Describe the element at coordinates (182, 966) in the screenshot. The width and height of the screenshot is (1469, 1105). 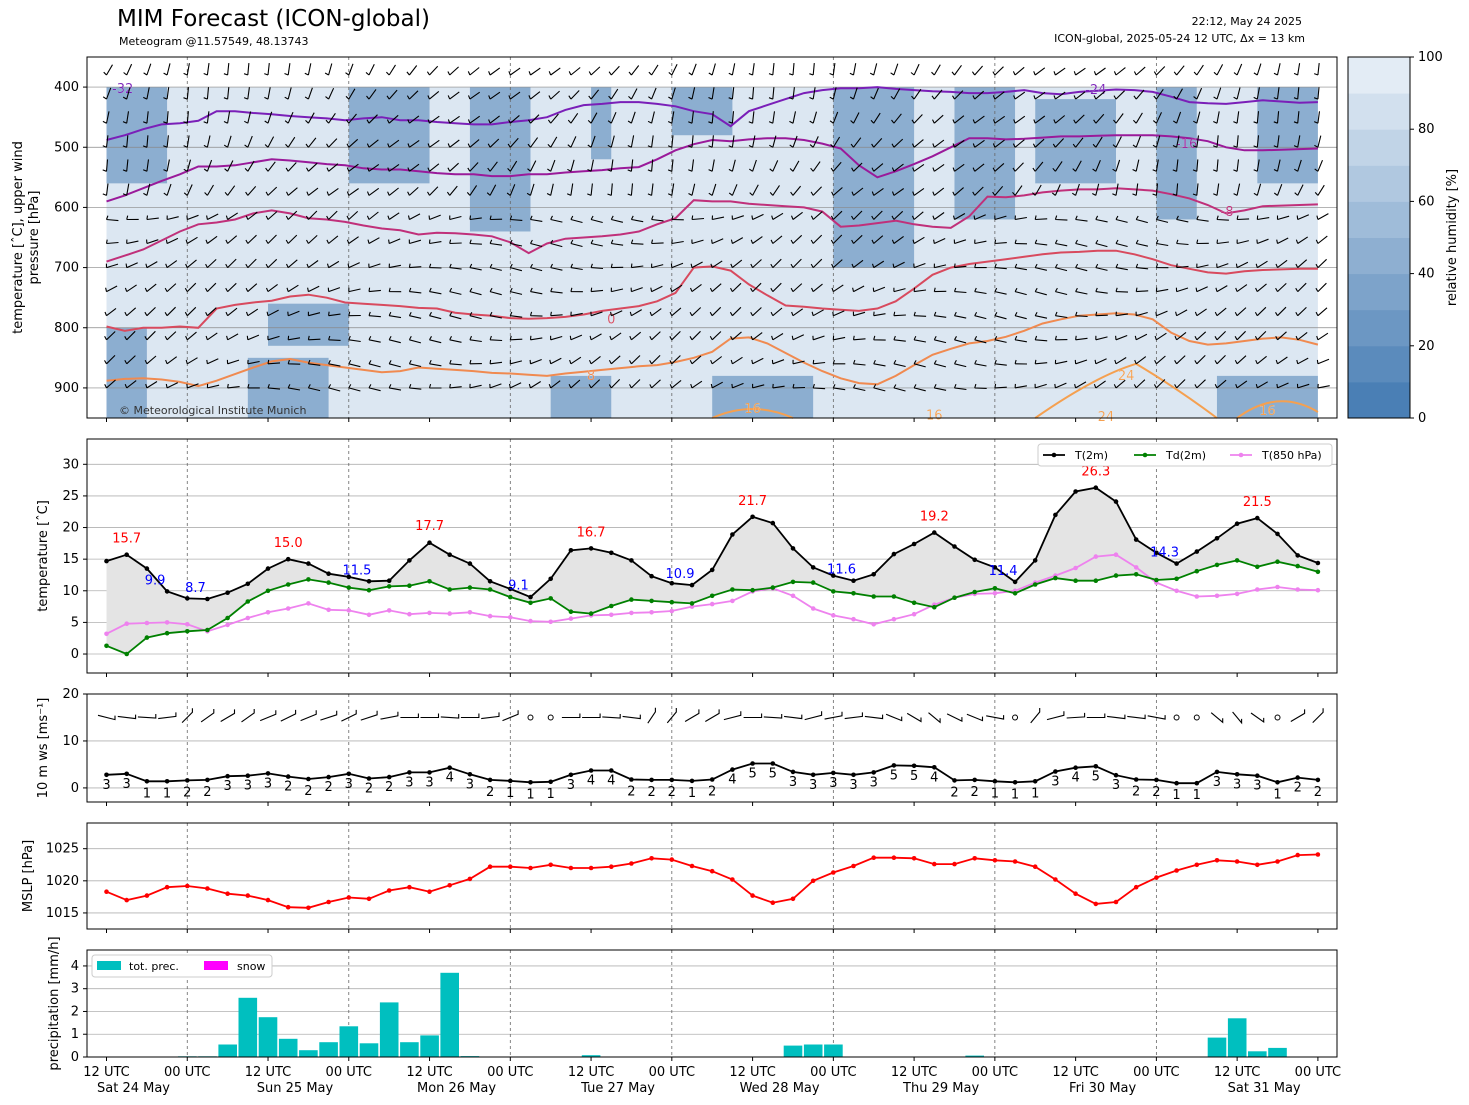
I see `legend-box` at that location.